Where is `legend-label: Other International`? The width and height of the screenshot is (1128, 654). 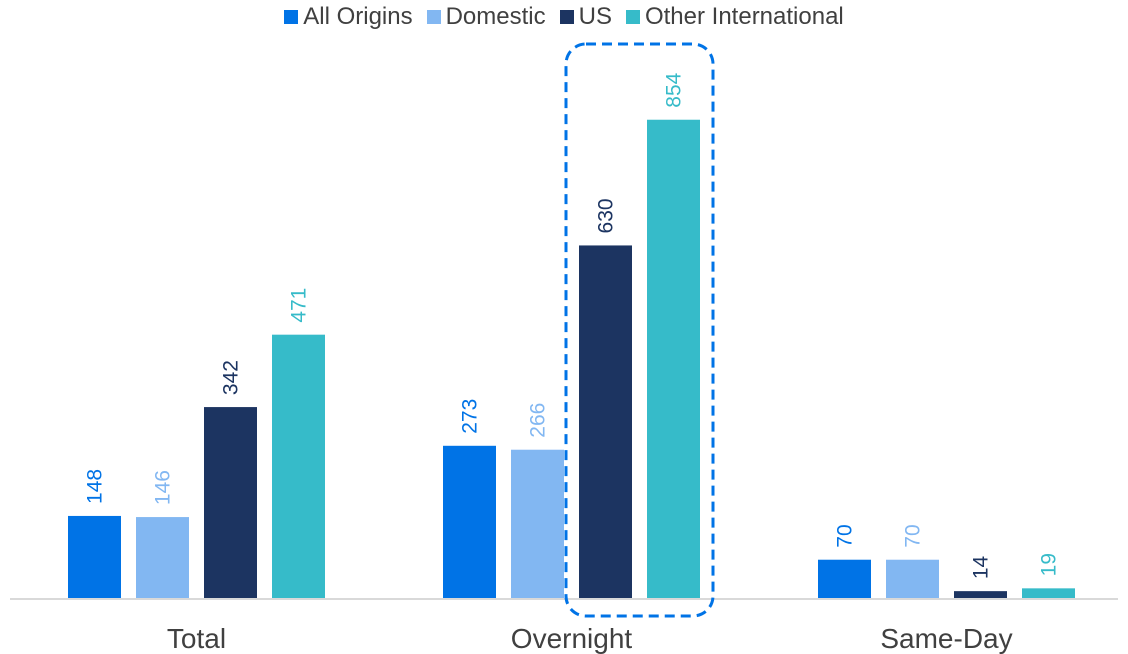
legend-label: Other International is located at coordinates (744, 16).